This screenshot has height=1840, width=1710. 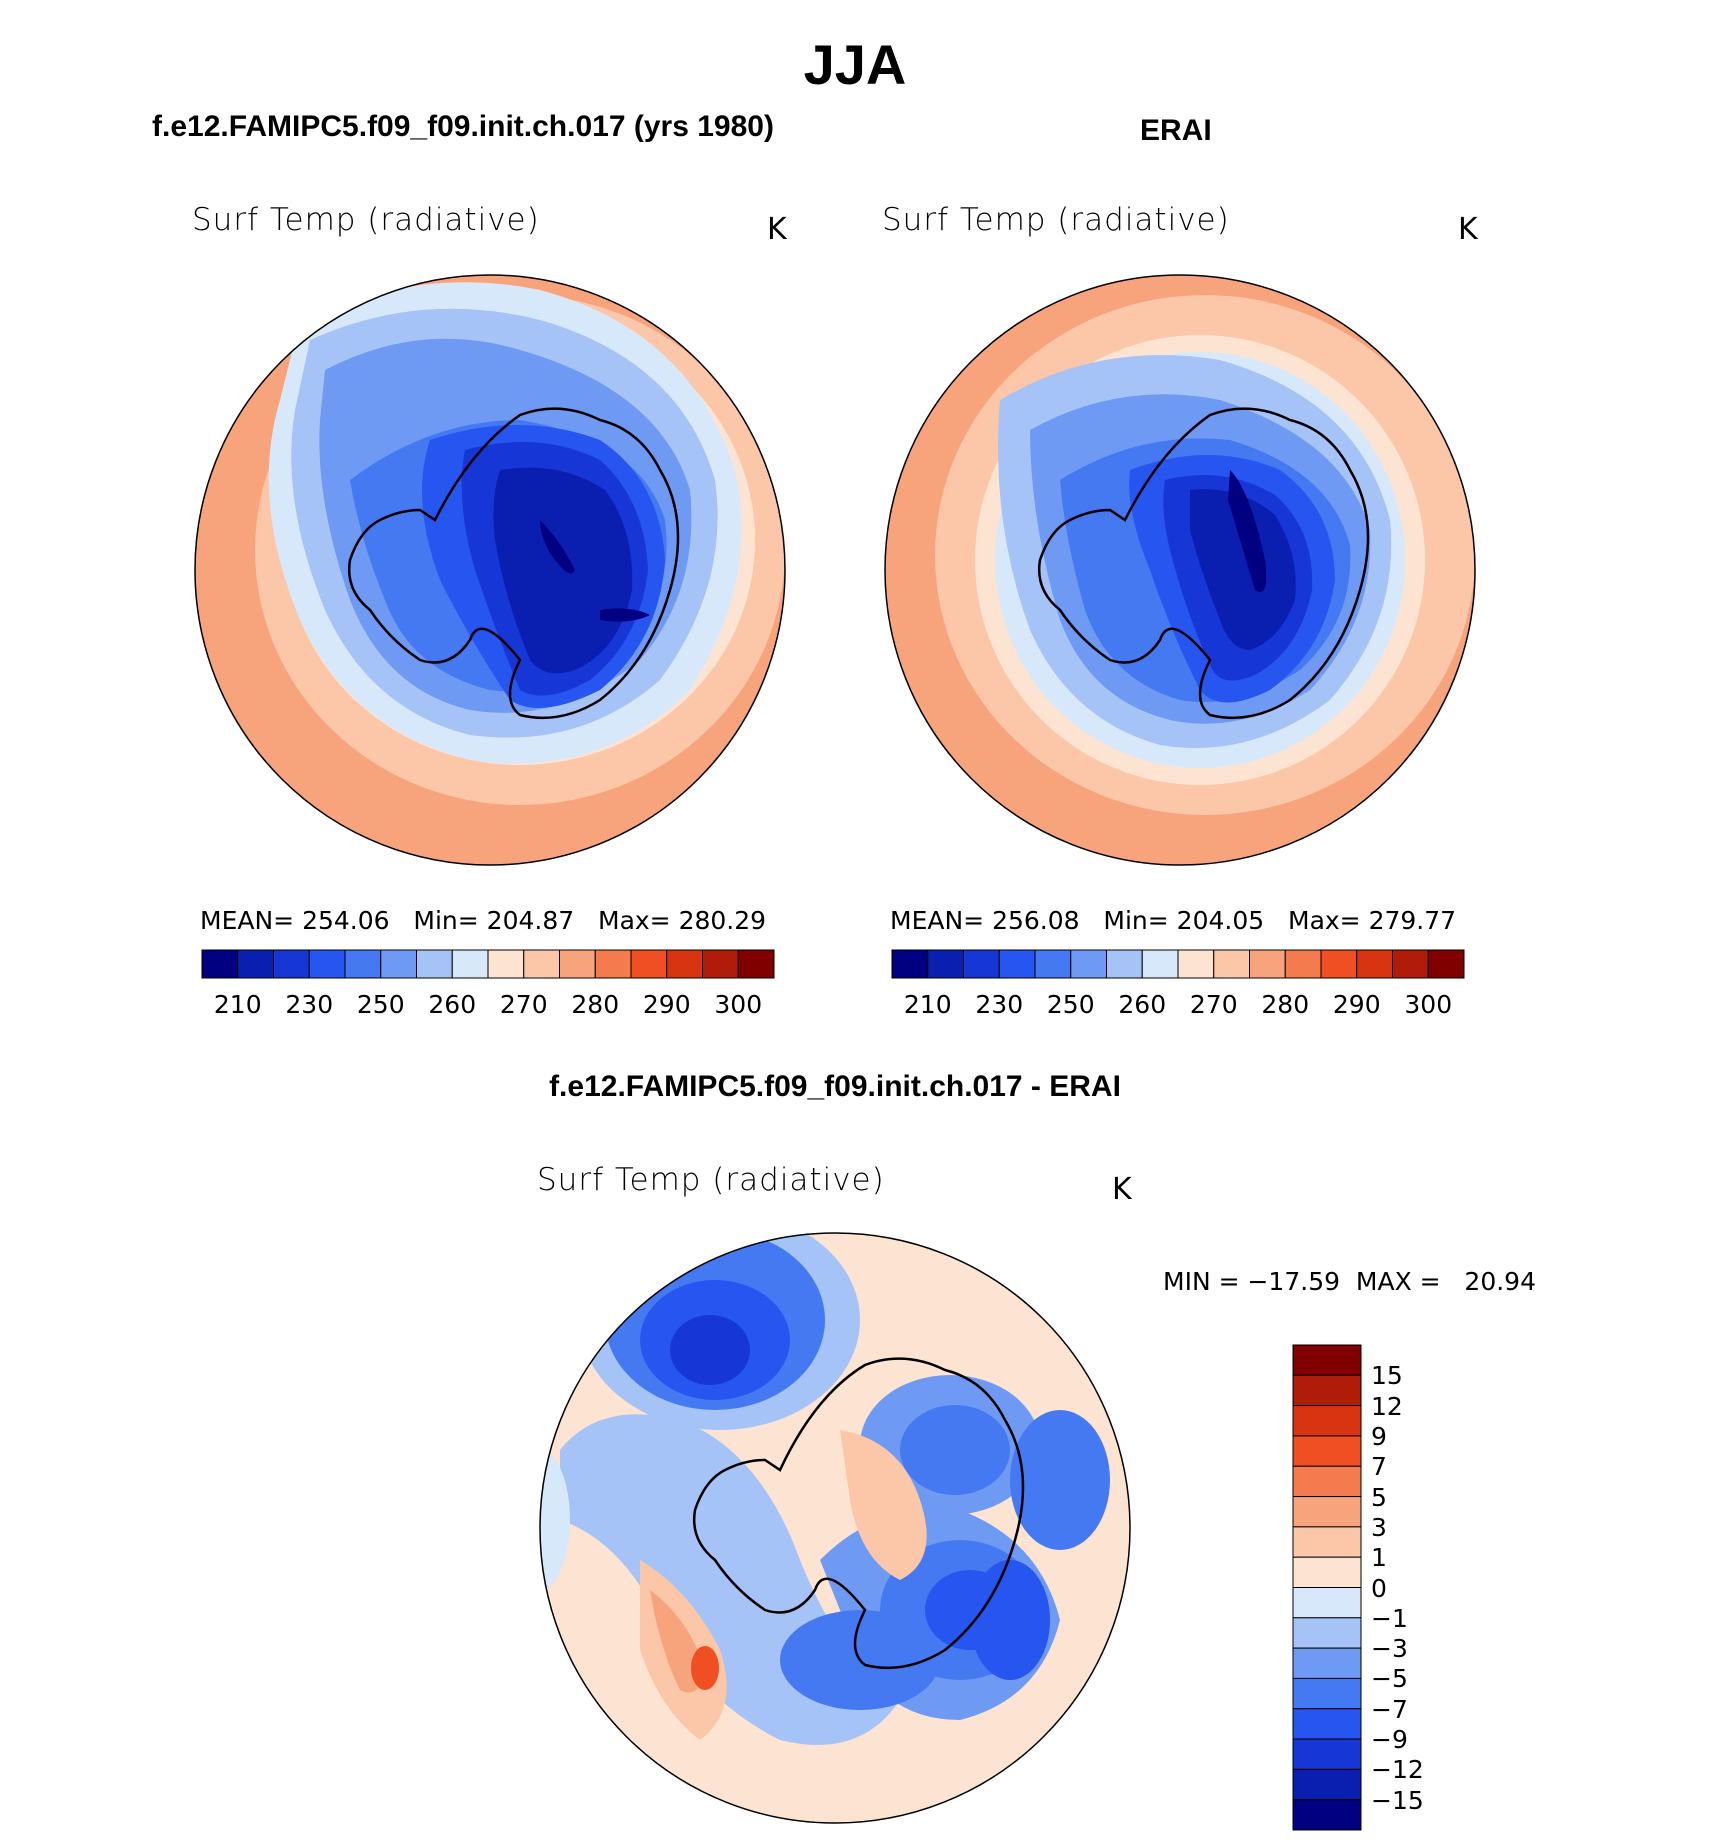 What do you see at coordinates (835, 1086) in the screenshot?
I see `panel-heading-diff: f.e12.FAMIPC5.f09_f09.init.ch.017 - ERAI` at bounding box center [835, 1086].